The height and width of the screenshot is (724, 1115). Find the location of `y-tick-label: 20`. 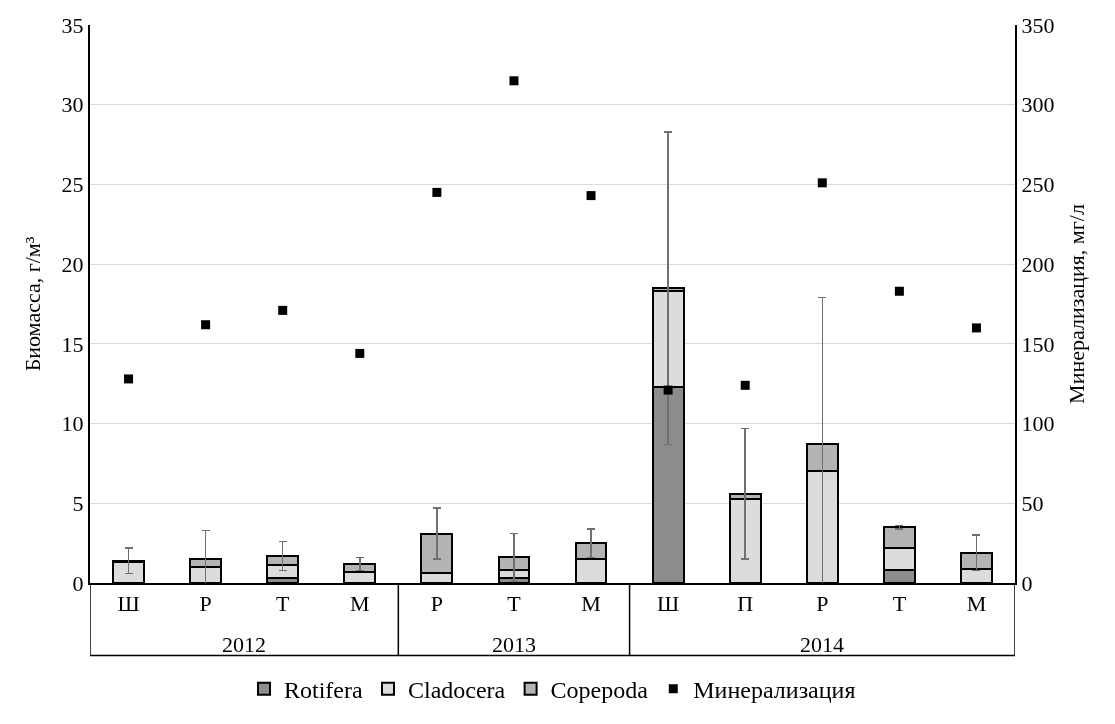

y-tick-label: 20 is located at coordinates (72, 264).